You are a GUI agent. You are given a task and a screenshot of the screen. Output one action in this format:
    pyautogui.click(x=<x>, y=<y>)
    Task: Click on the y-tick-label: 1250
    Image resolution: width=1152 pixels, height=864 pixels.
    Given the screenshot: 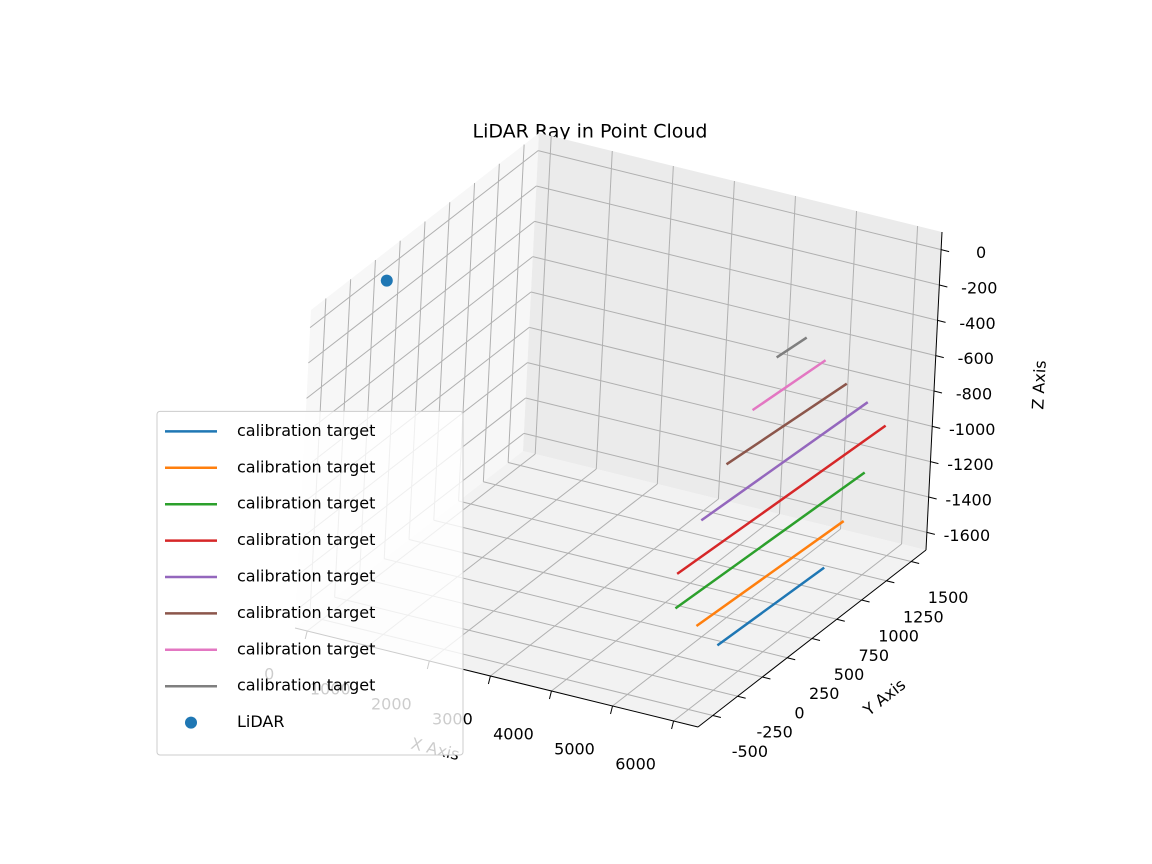 What is the action you would take?
    pyautogui.click(x=923, y=616)
    